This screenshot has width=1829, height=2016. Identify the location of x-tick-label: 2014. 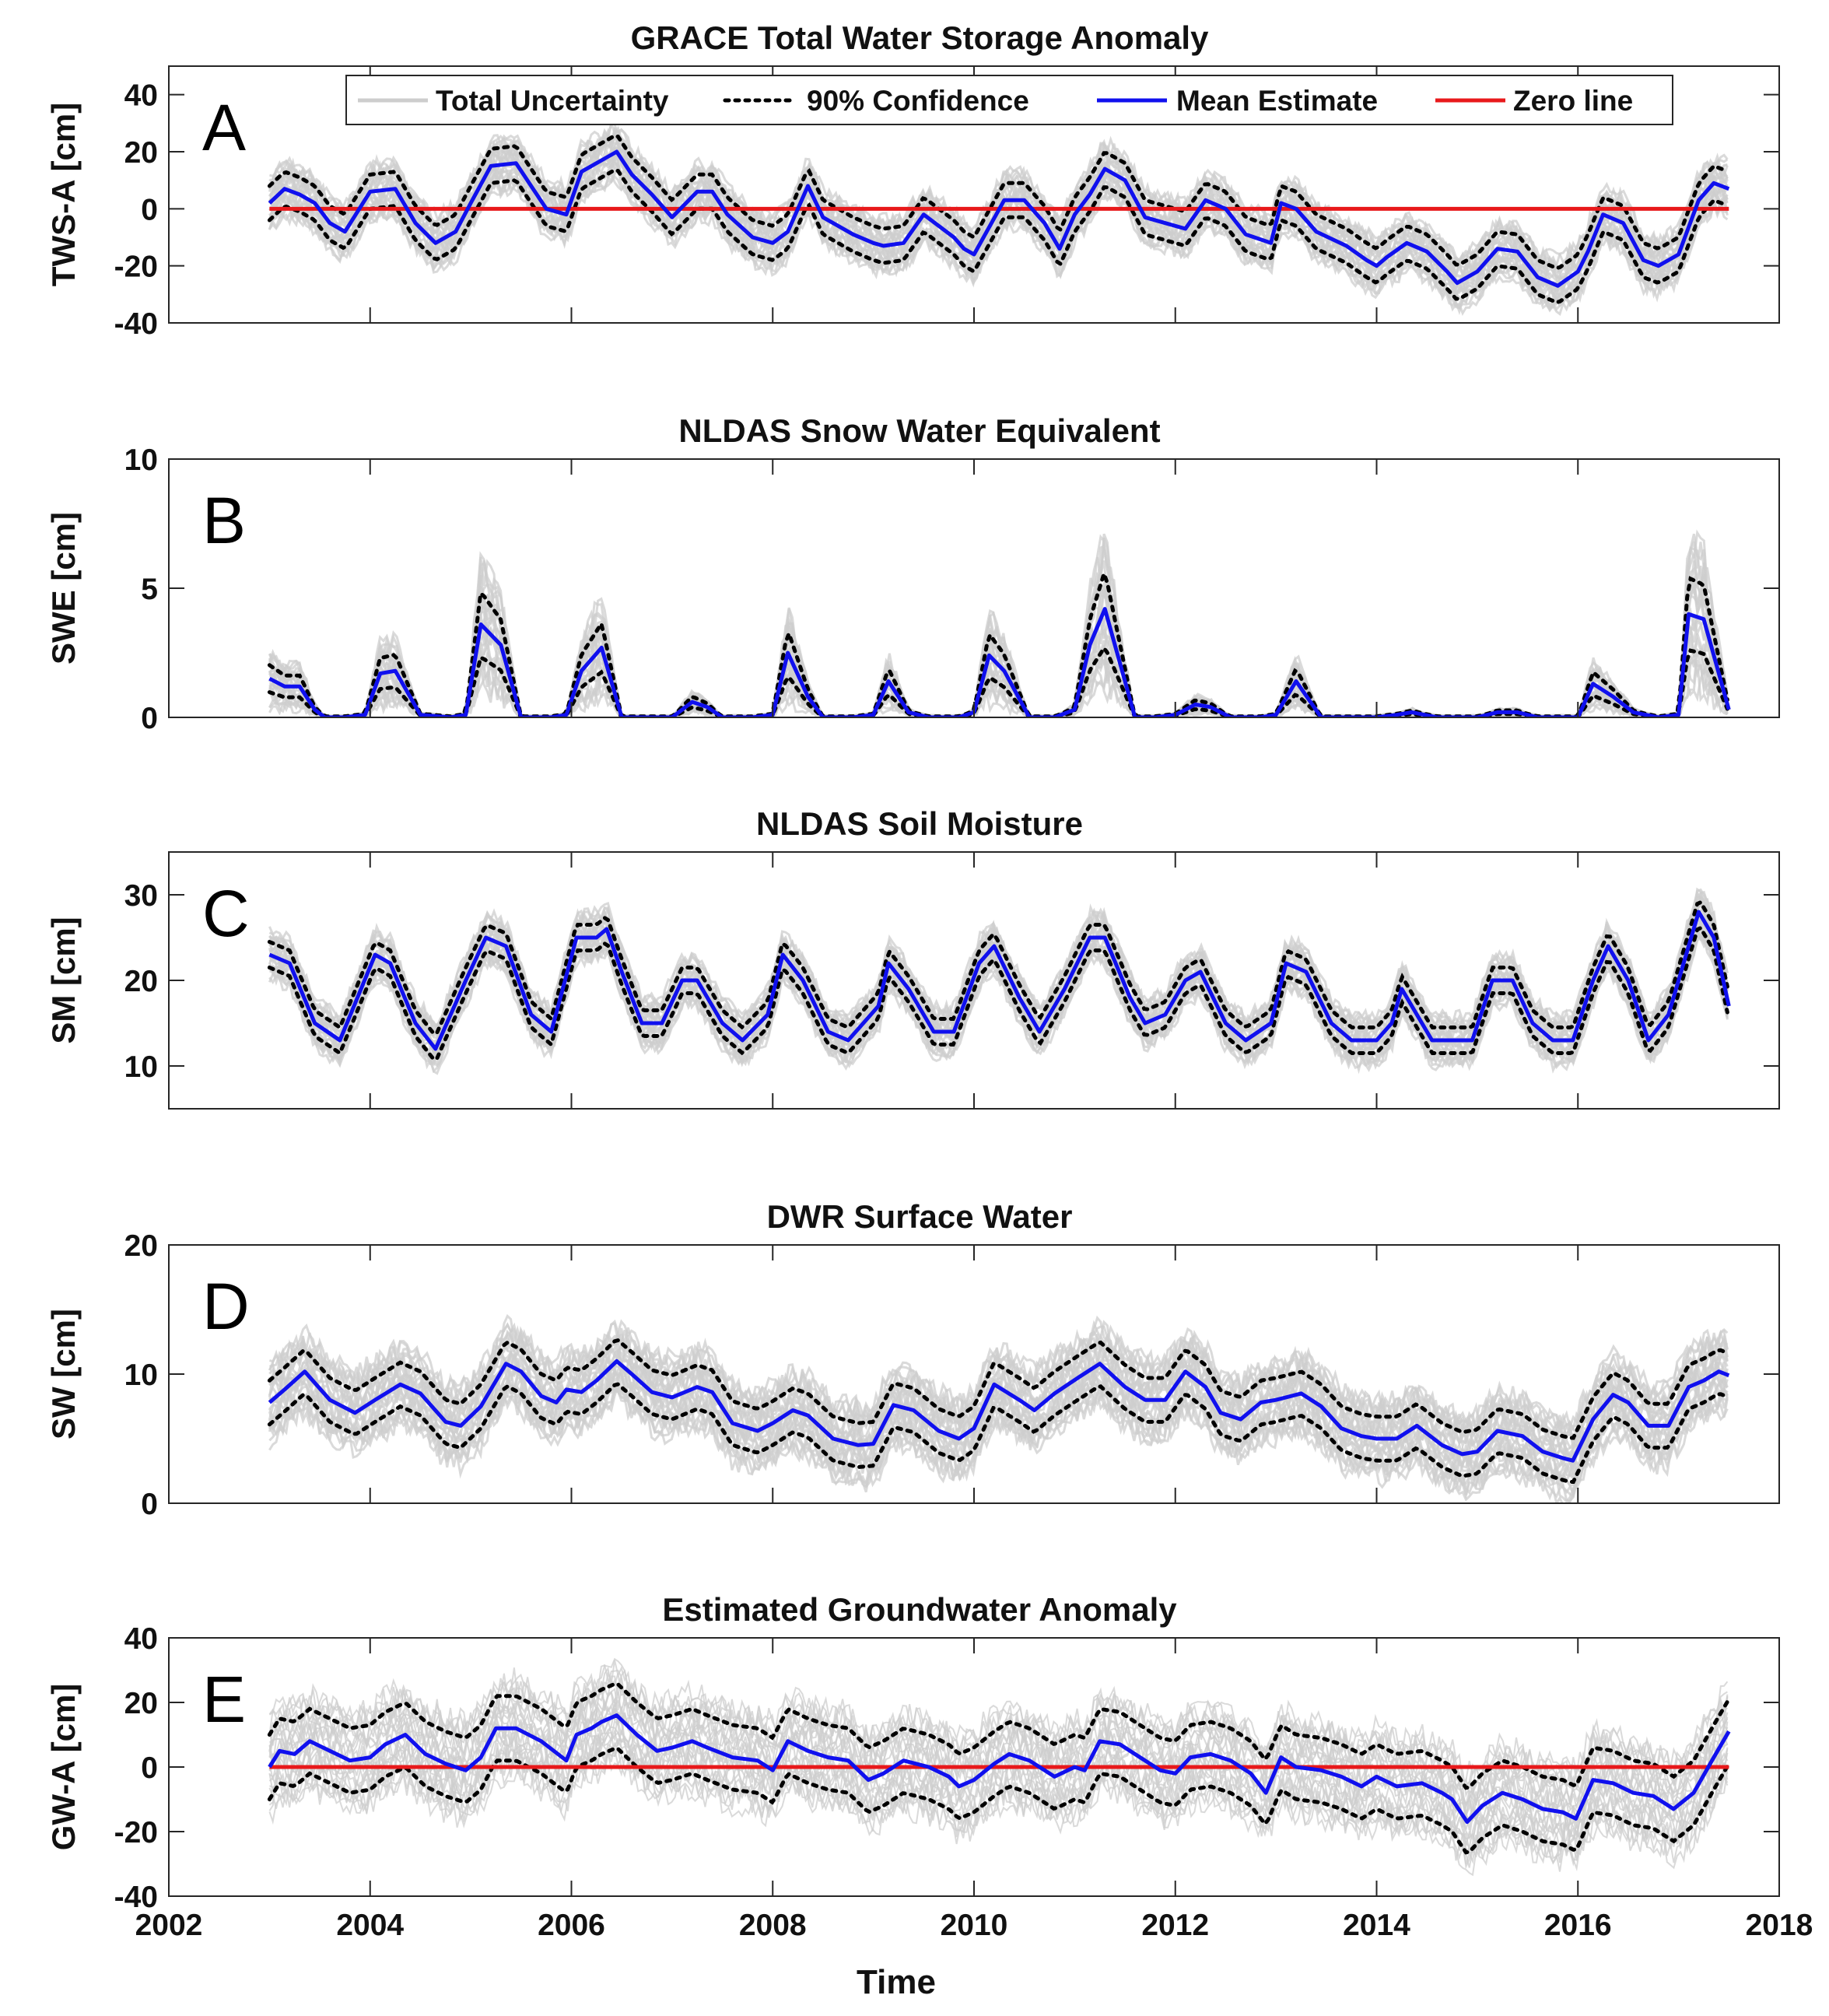
(1376, 1925).